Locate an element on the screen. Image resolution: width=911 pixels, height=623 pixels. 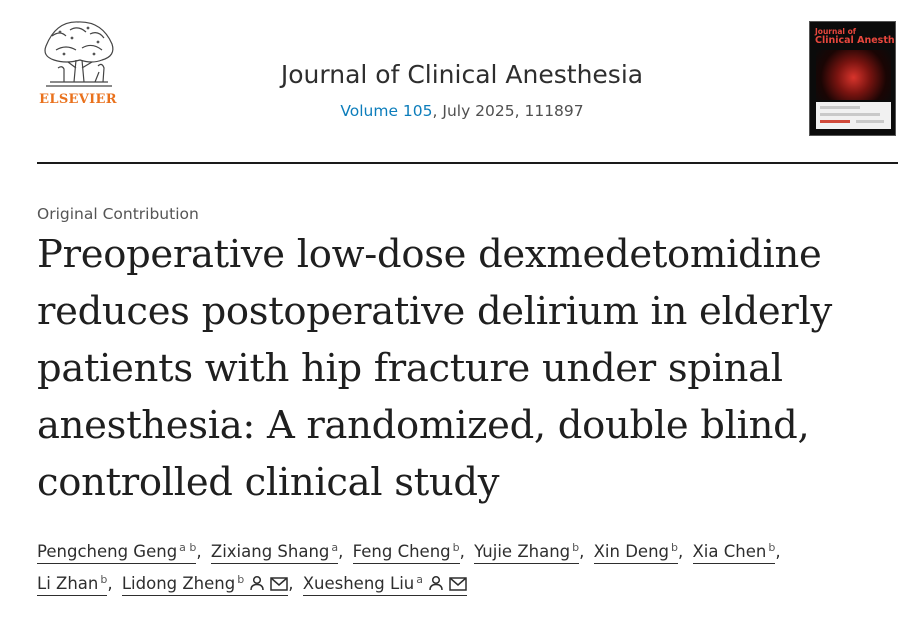
author-link: Xin Deng b is located at coordinates (635, 550).